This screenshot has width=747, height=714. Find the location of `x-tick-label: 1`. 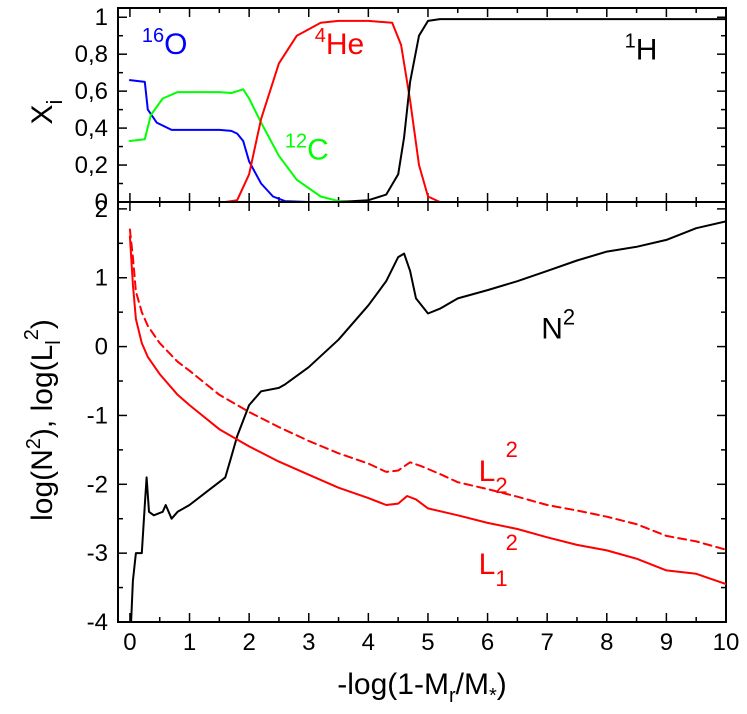

x-tick-label: 1 is located at coordinates (189, 642).